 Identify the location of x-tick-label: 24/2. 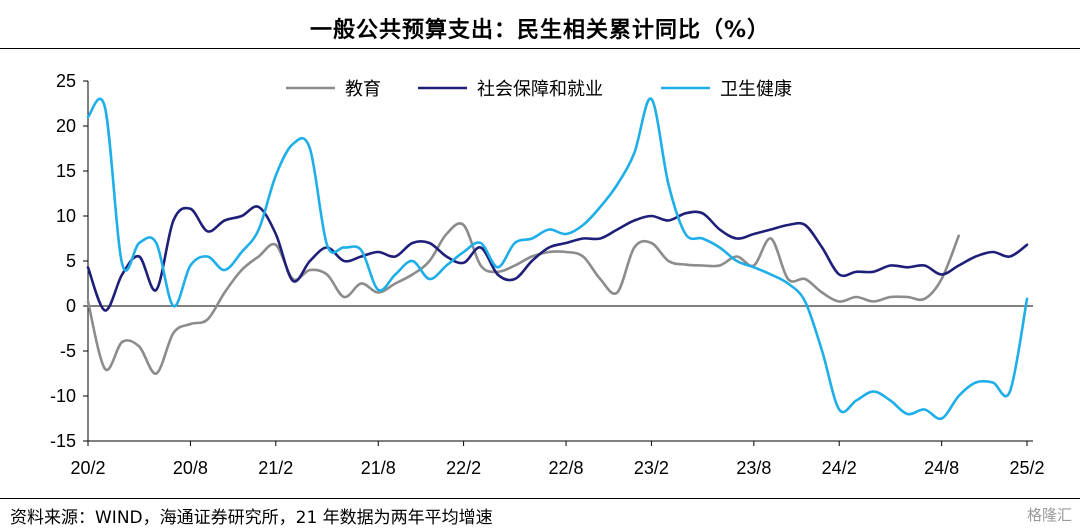
(839, 468).